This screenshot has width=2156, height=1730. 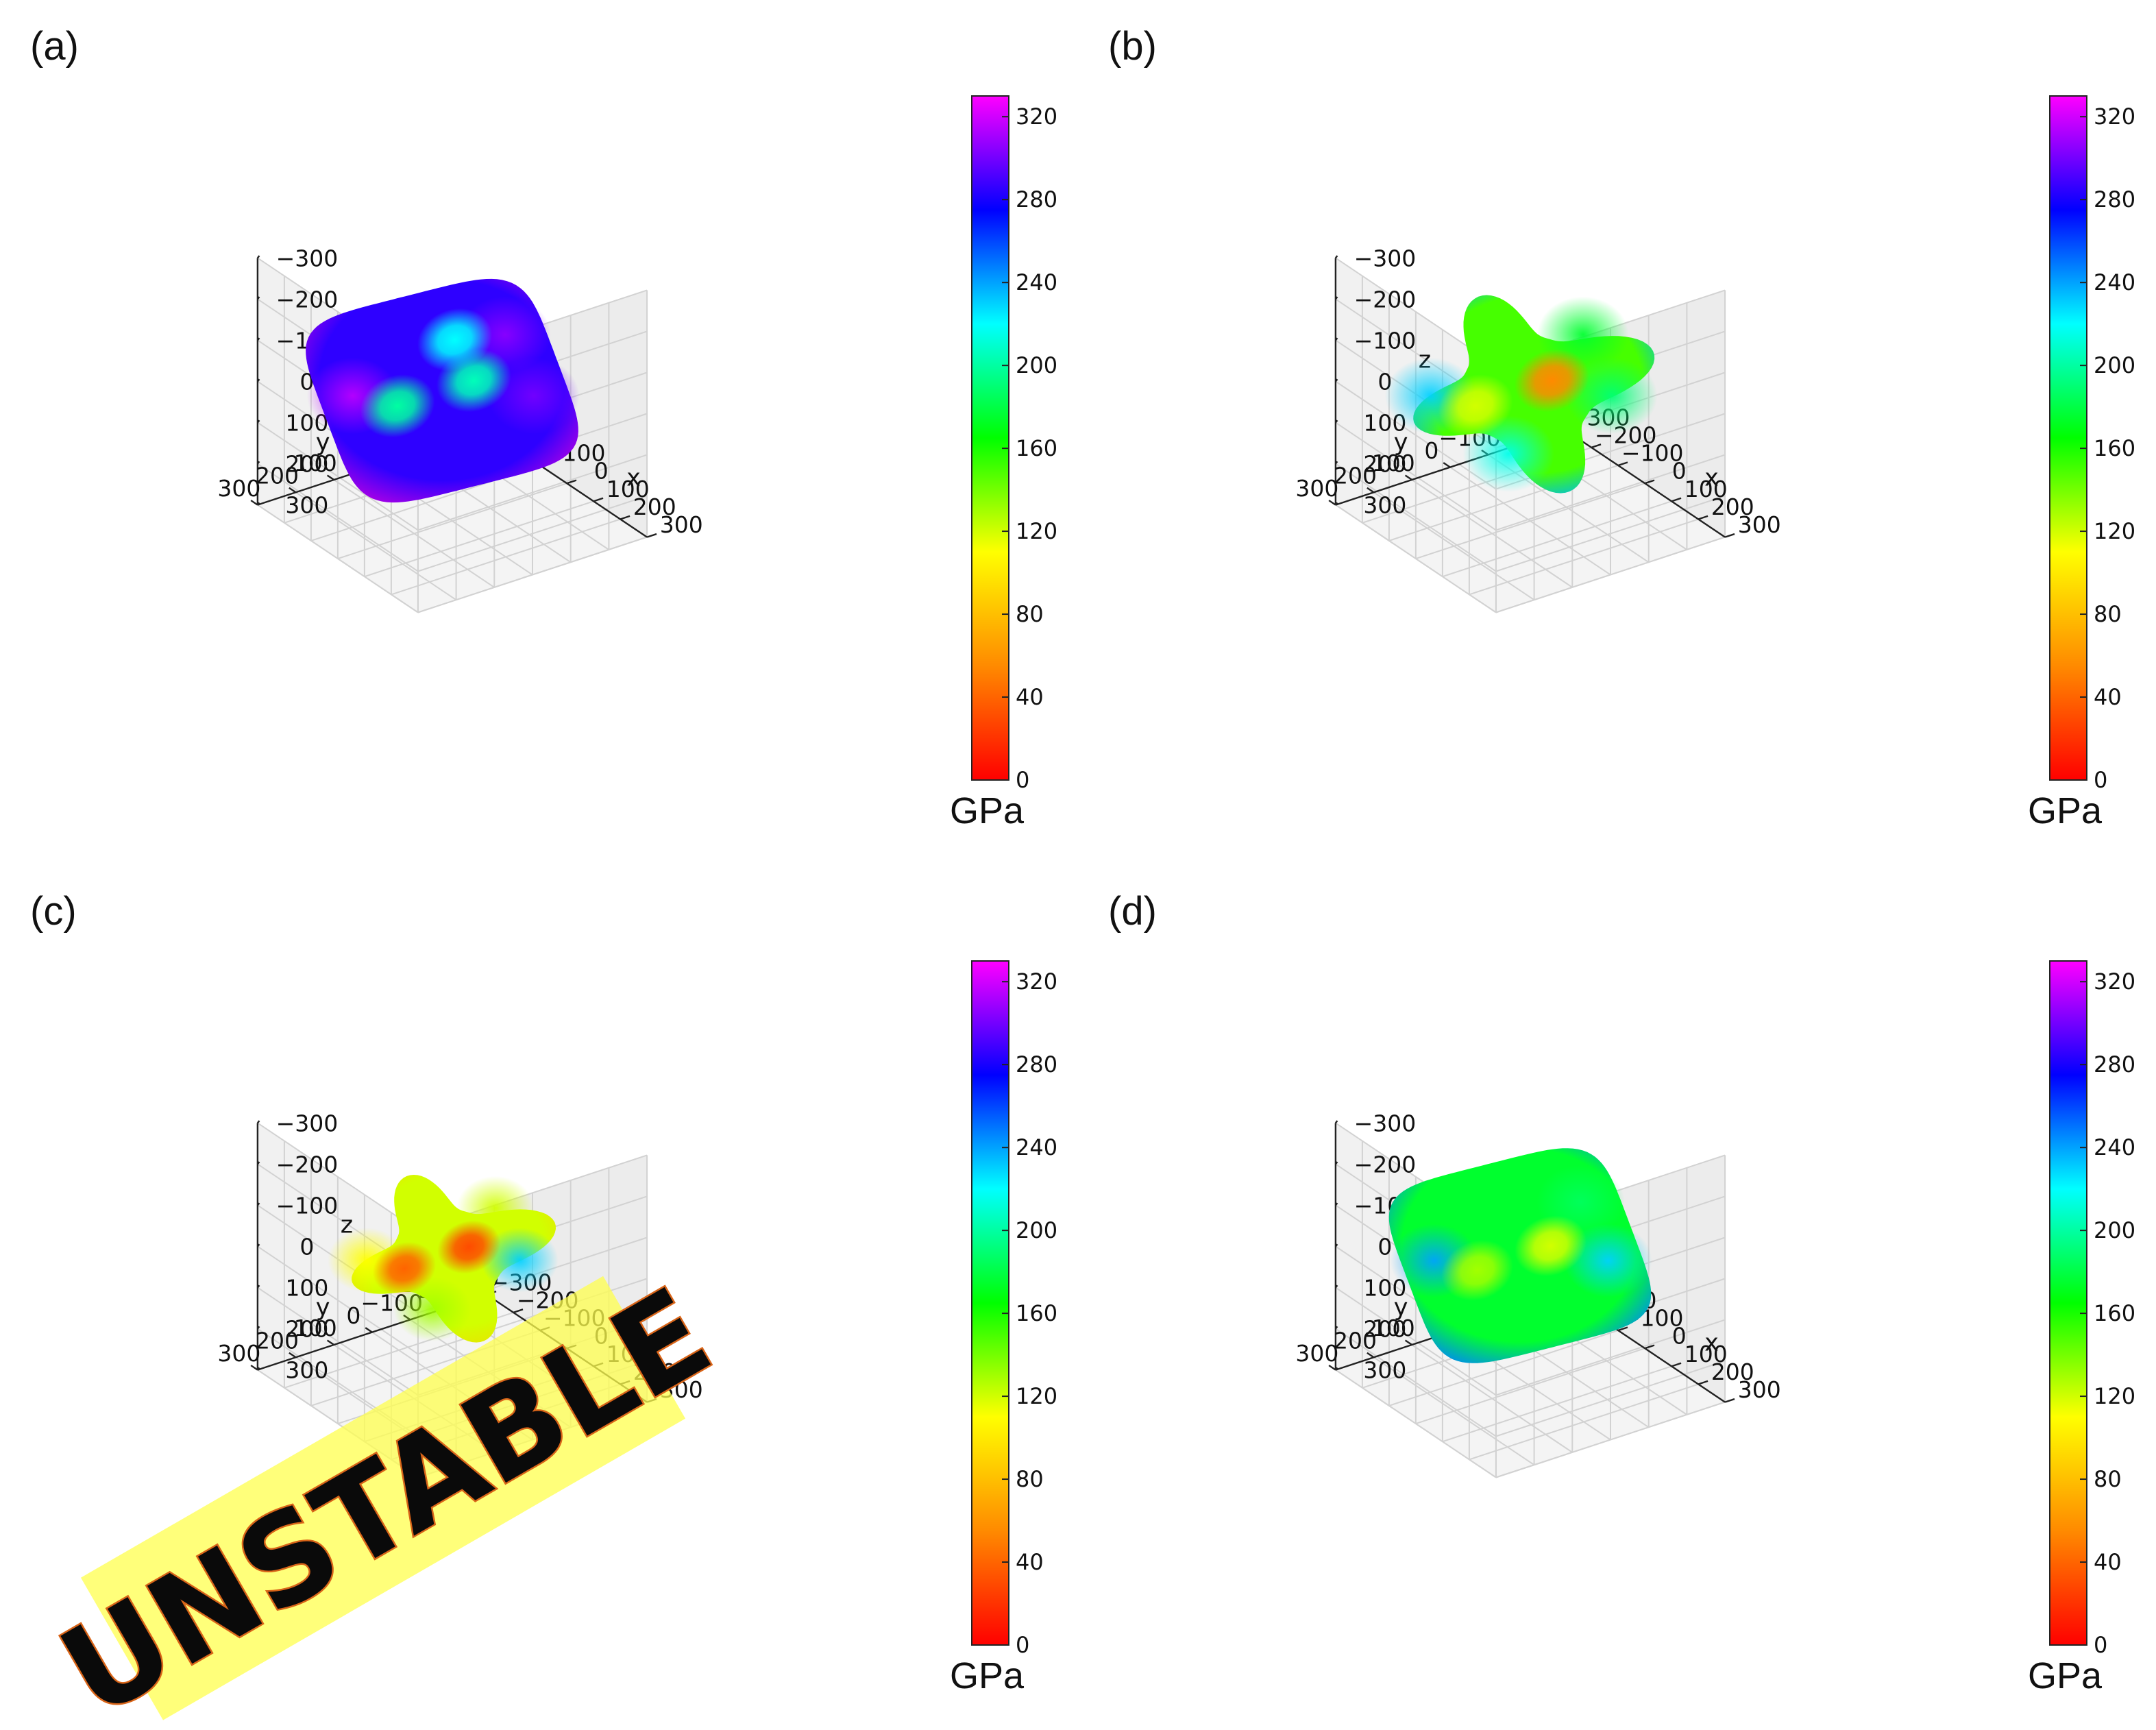 I want to click on panel-d-label: (d), so click(x=1132, y=911).